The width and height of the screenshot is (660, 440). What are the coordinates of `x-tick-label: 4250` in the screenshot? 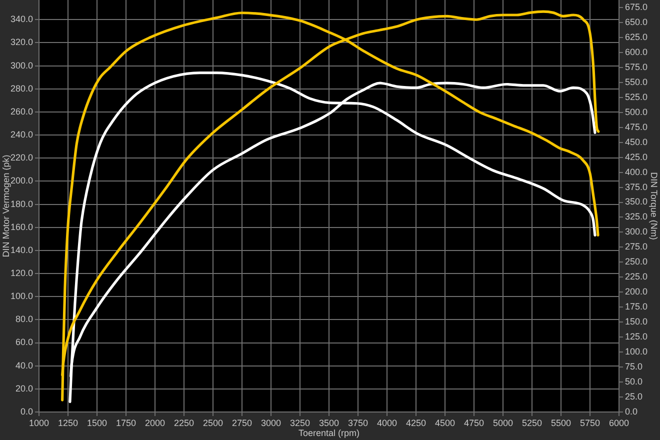 It's located at (416, 423).